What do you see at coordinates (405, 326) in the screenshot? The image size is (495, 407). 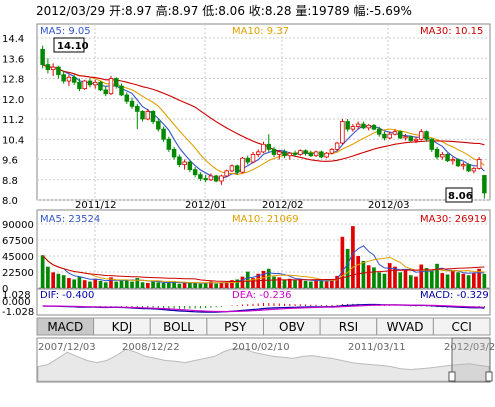 I see `tab-wvad: WVAD` at bounding box center [405, 326].